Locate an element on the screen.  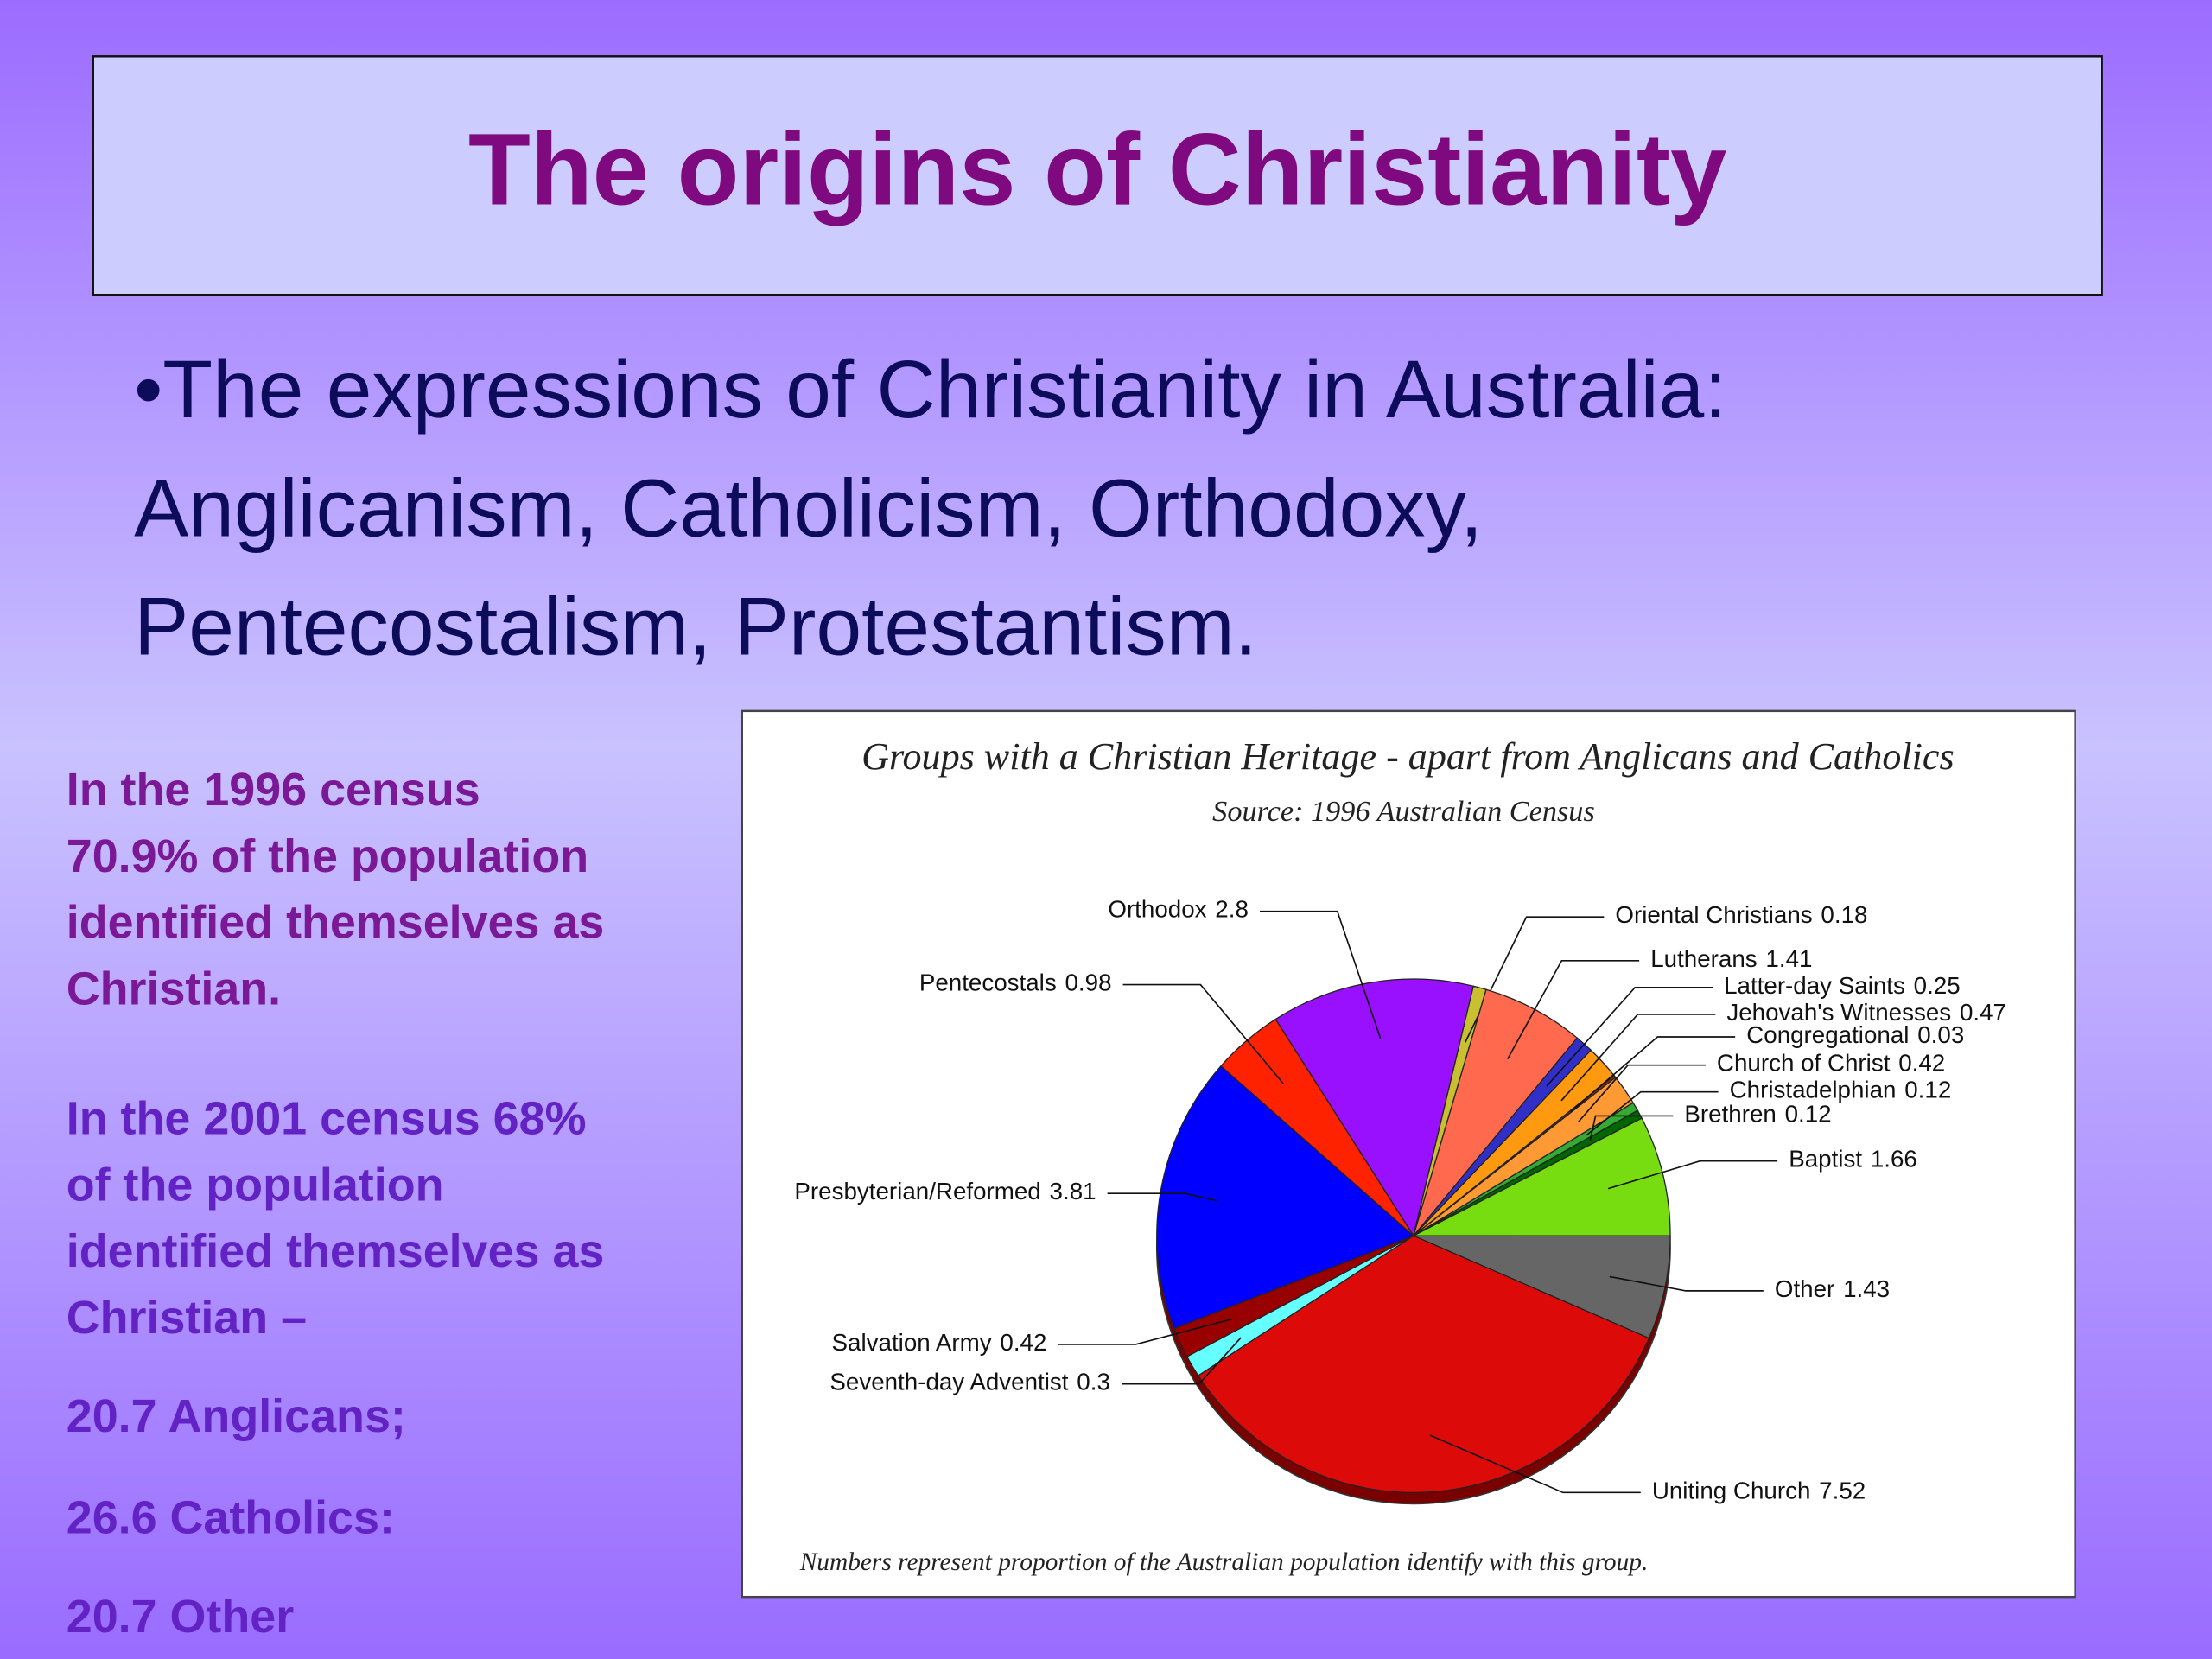
slice-name: Brethren is located at coordinates (1730, 1114).